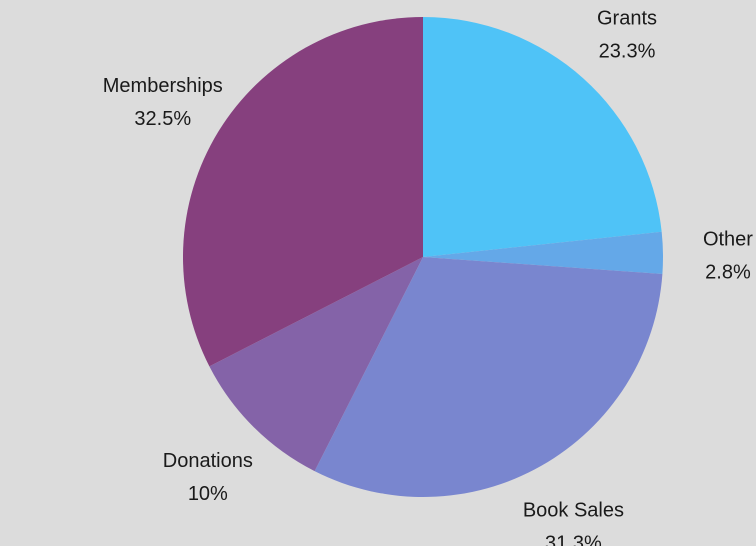 The image size is (756, 546). Describe the element at coordinates (573, 539) in the screenshot. I see `slice-percent-book-sales: 31.3%` at that location.